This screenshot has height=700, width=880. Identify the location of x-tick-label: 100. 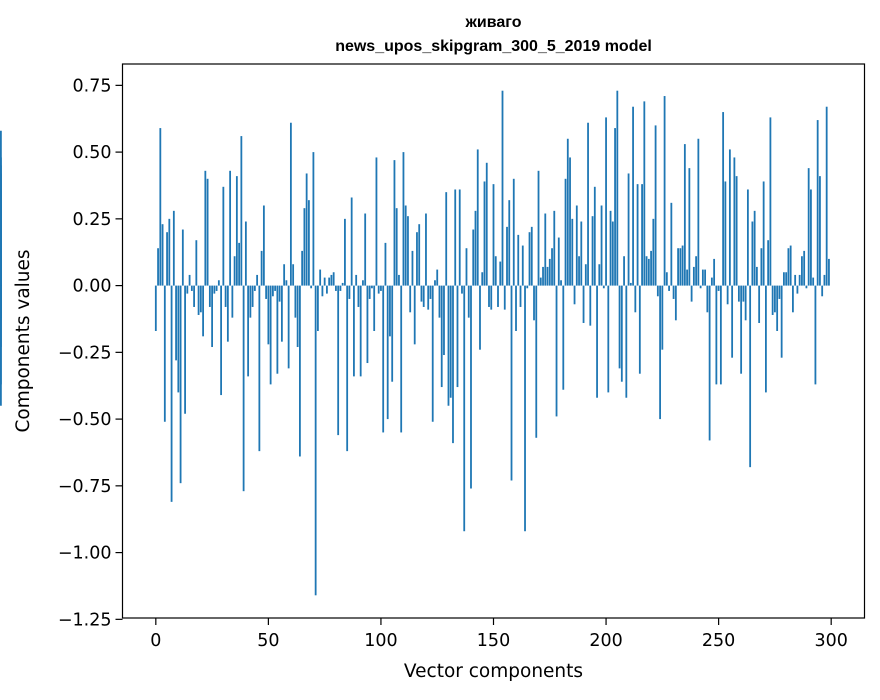
(380, 641).